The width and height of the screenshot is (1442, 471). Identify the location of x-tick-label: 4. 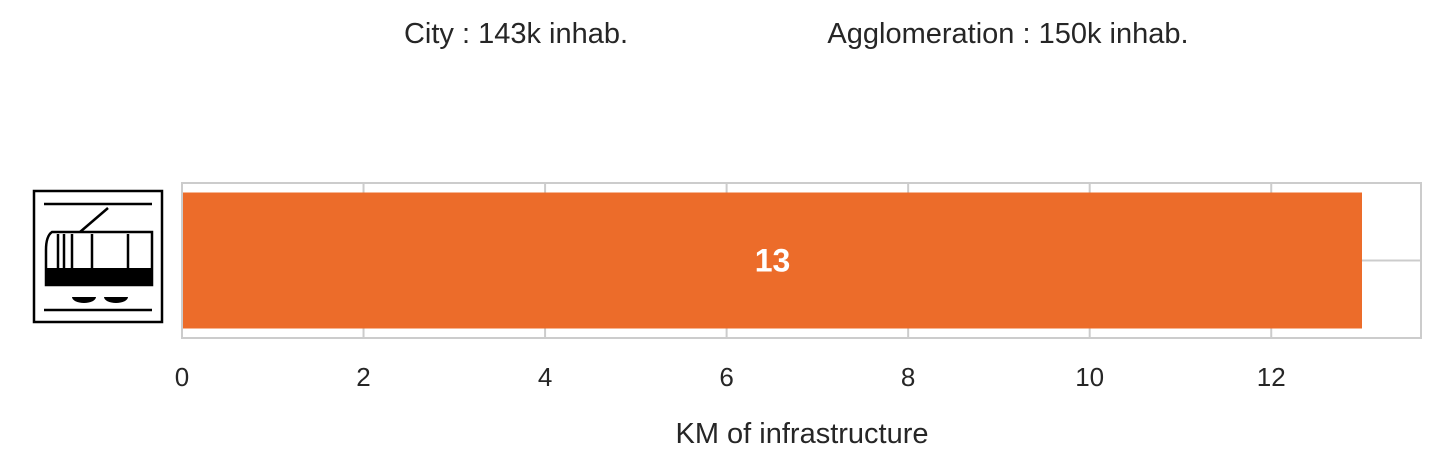
(545, 377).